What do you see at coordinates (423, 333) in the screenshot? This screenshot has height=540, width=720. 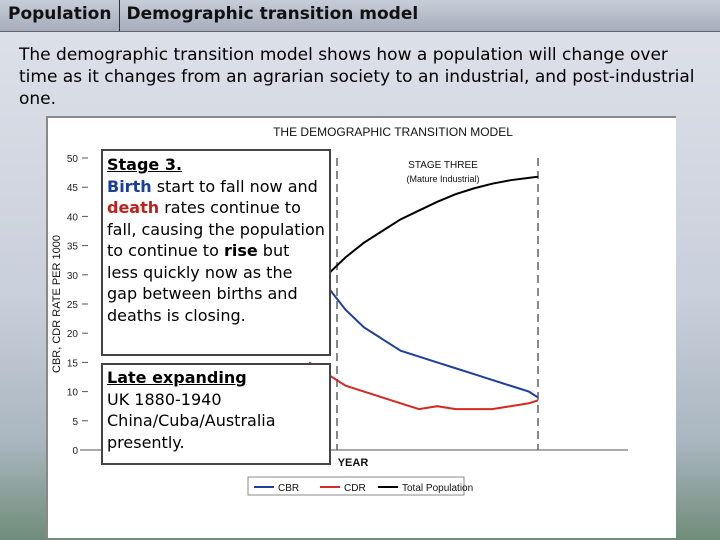 I see `series-line-cbr` at bounding box center [423, 333].